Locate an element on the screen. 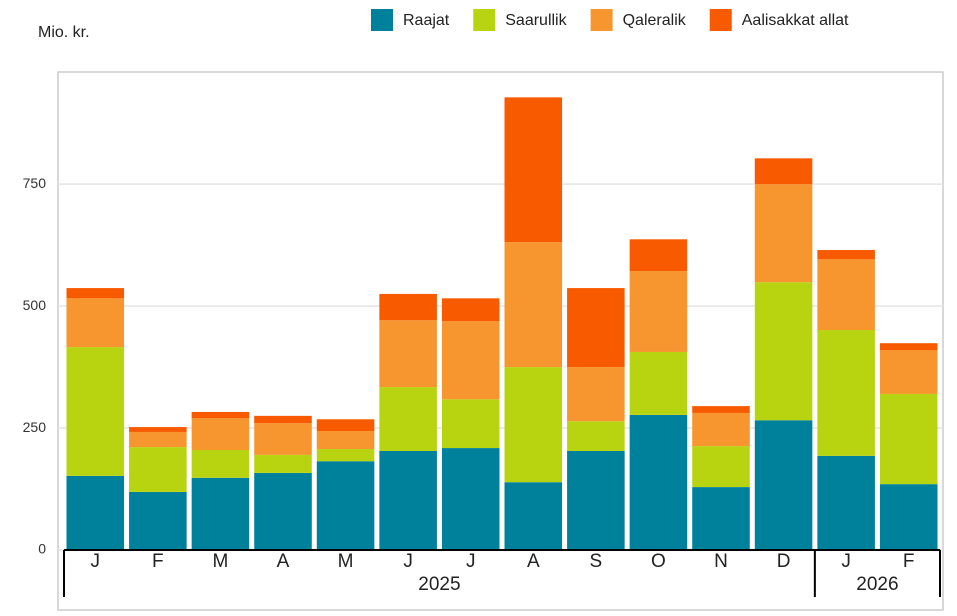  x-group-label: 2025 is located at coordinates (439, 584).